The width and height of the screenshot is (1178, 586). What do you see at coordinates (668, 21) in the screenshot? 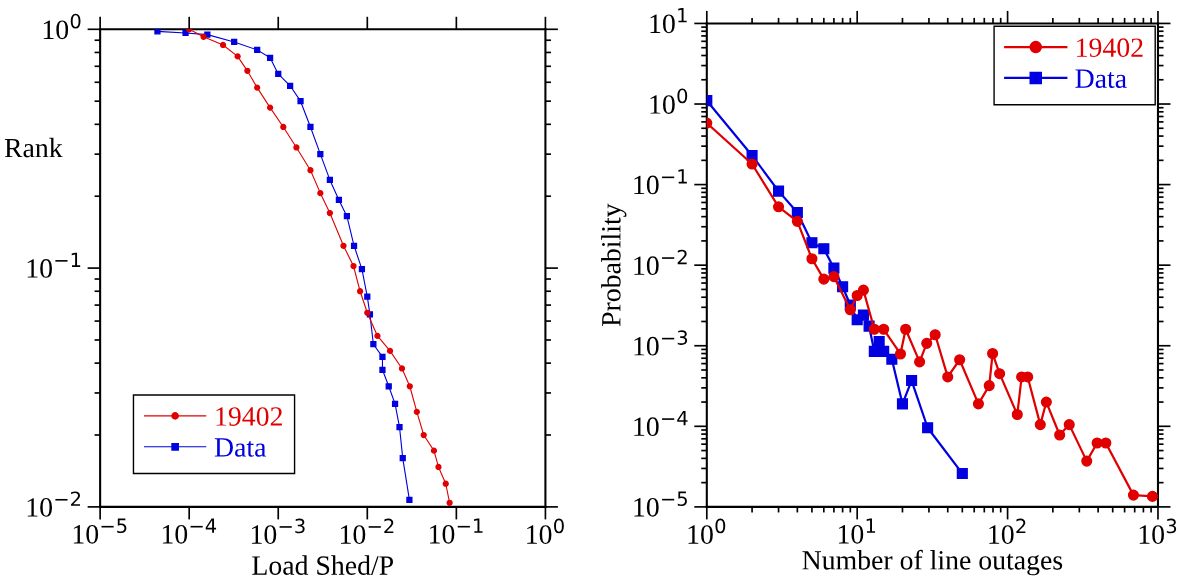
I see `y-tick-label: 10$^{1}$` at bounding box center [668, 21].